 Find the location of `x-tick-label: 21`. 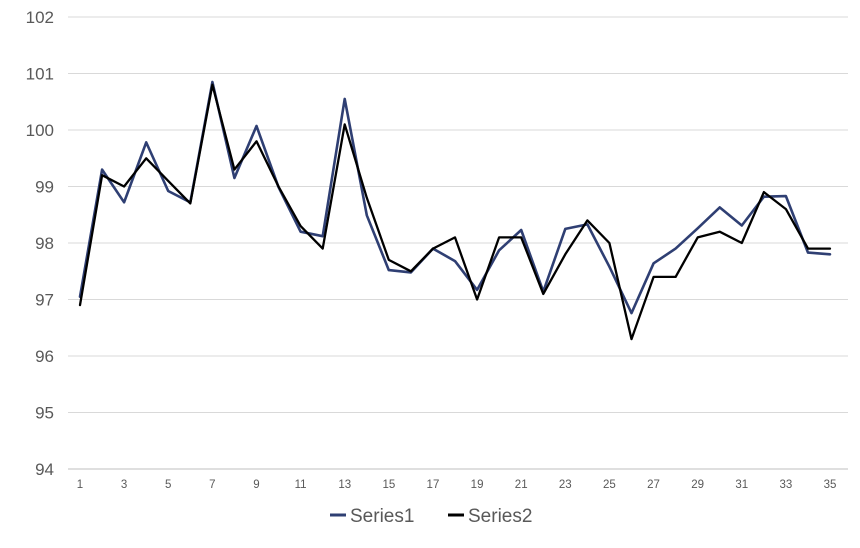

x-tick-label: 21 is located at coordinates (521, 485).